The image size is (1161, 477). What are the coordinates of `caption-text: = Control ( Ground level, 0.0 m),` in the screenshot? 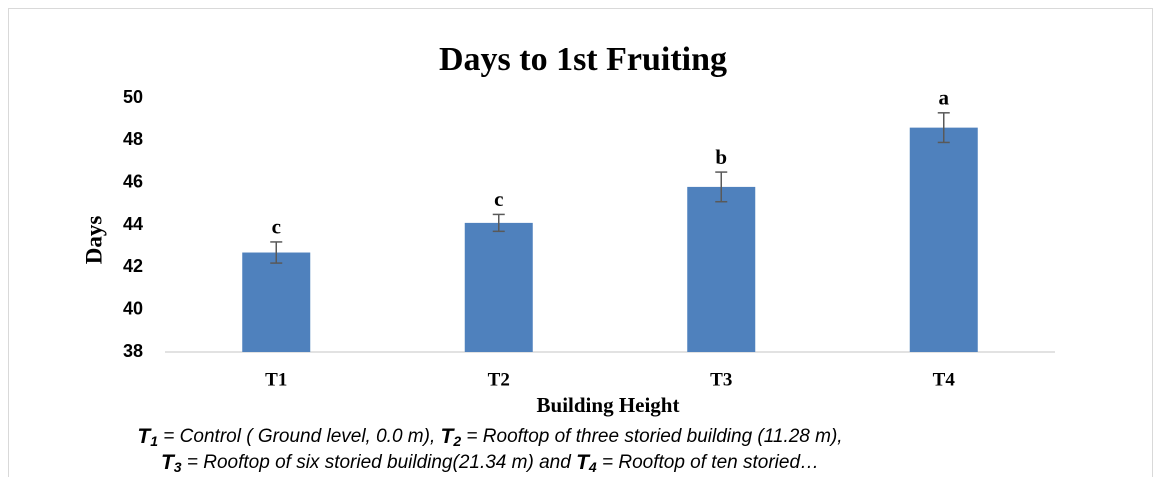 It's located at (299, 436).